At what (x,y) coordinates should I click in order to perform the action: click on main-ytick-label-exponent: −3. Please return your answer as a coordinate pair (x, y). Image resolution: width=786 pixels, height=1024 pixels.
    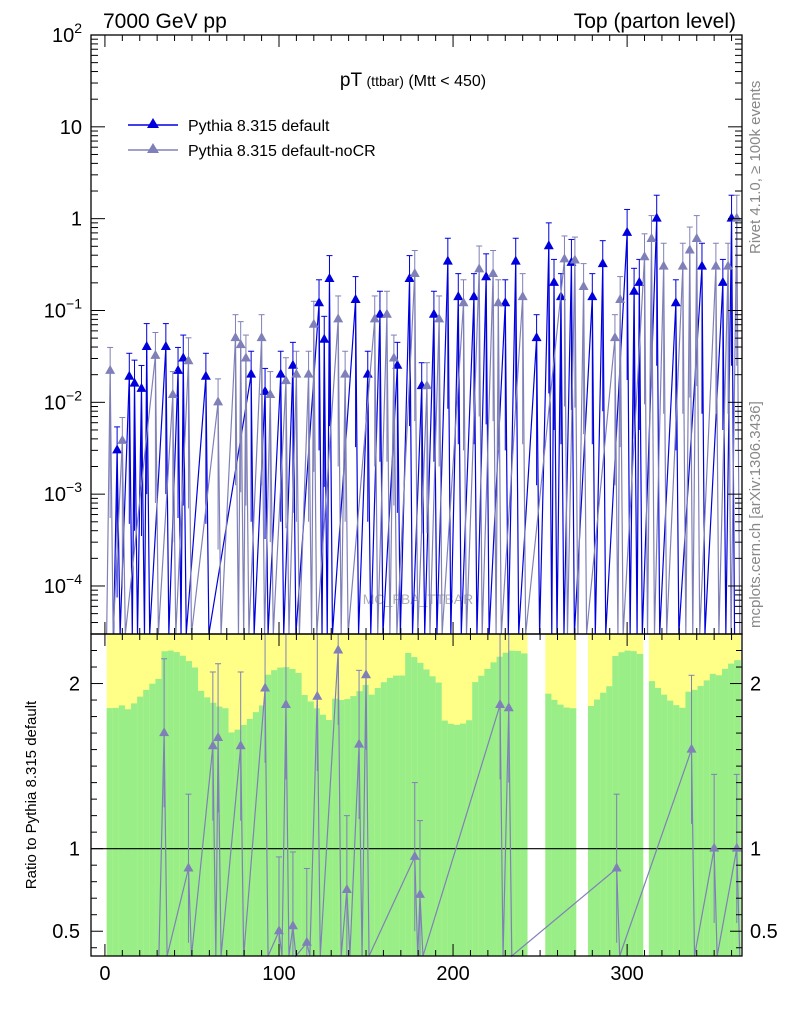
    Looking at the image, I should click on (74, 487).